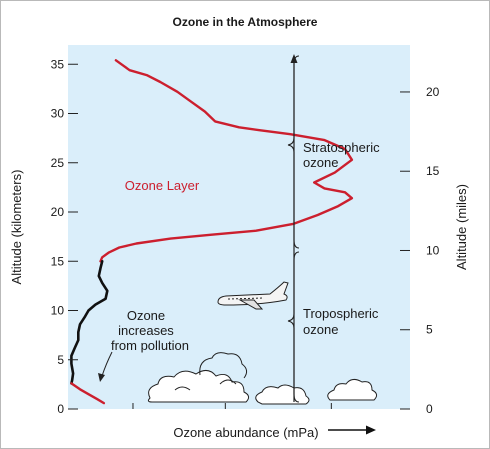  What do you see at coordinates (433, 171) in the screenshot?
I see `right-tick-label: 15` at bounding box center [433, 171].